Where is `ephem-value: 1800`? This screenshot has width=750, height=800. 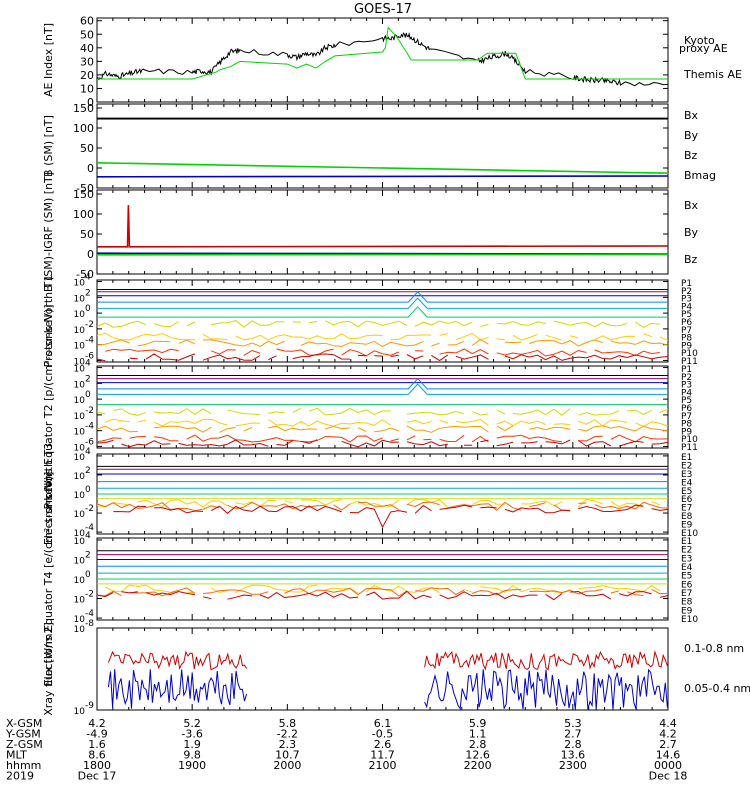
ephem-value: 1800 is located at coordinates (97, 765).